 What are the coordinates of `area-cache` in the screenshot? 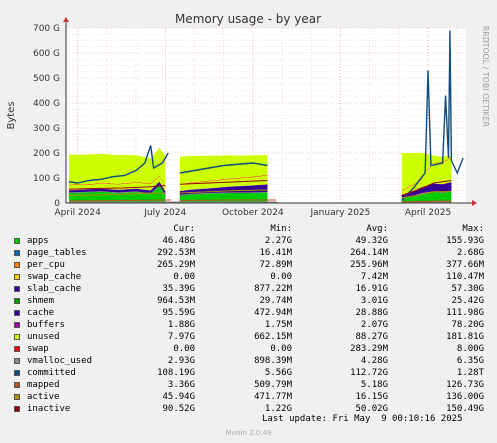 It's located at (426, 176).